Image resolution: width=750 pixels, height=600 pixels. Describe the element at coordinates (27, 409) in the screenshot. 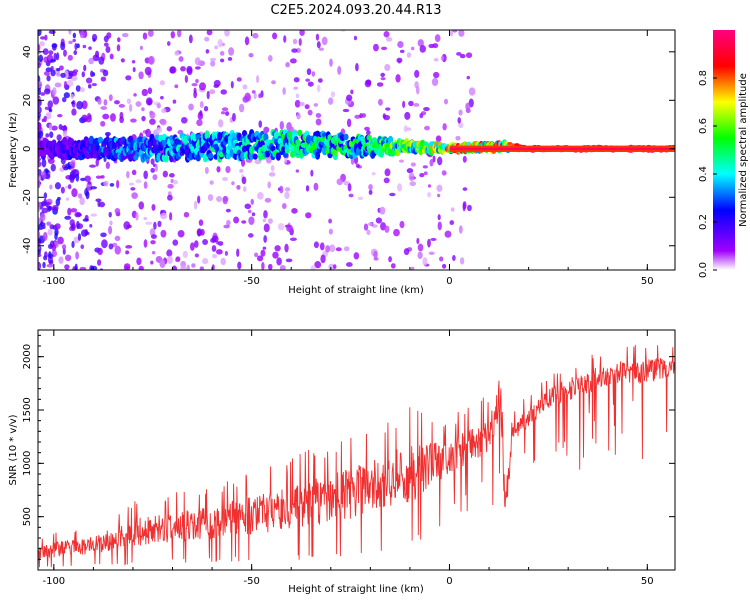

I see `y-tick-label: 1500` at that location.